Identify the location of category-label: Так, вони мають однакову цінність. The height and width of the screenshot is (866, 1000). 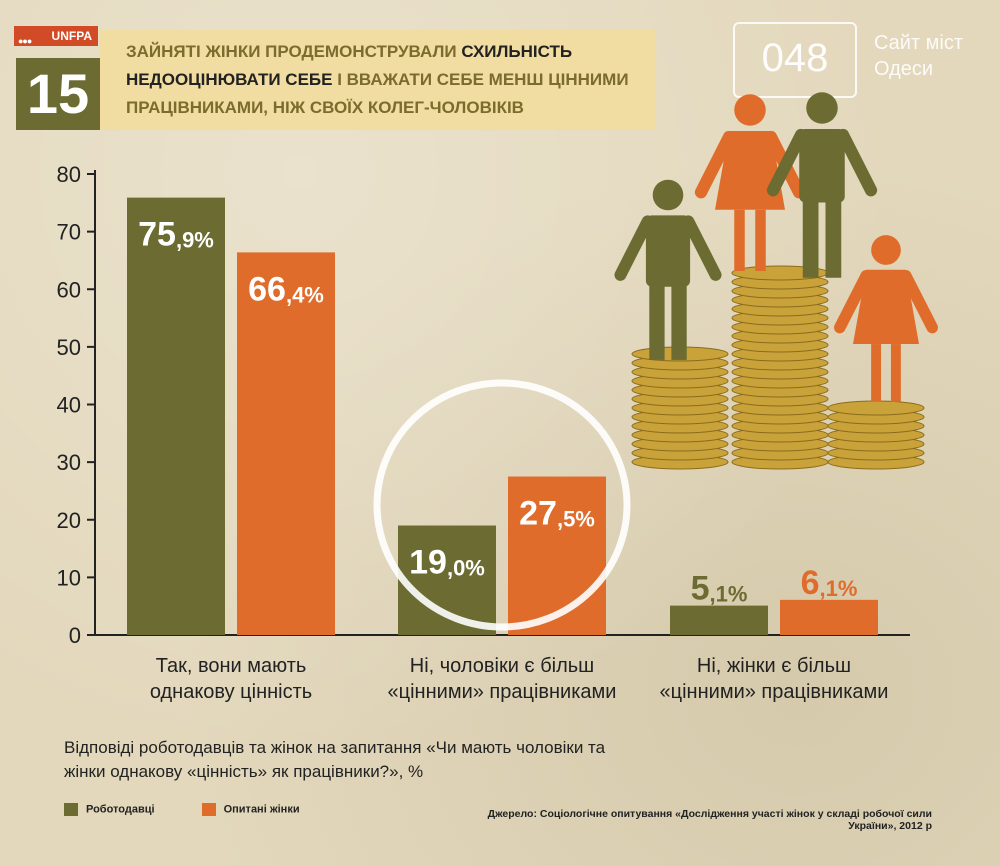
(231, 679).